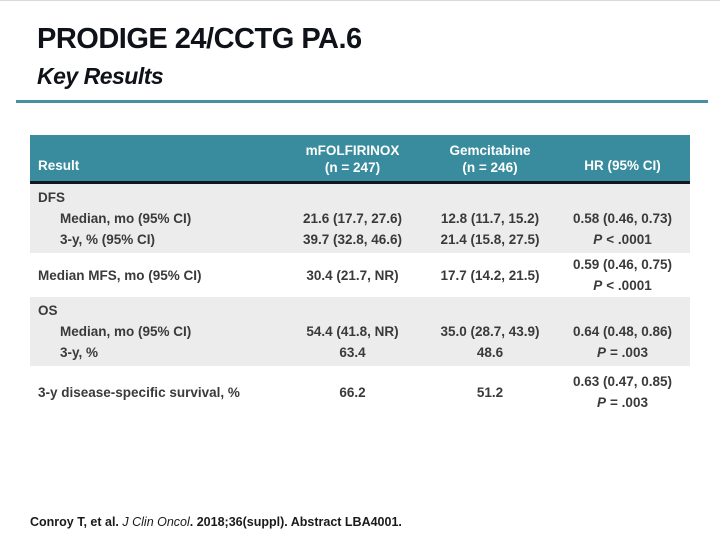 The width and height of the screenshot is (720, 540). I want to click on row-group-label: OS, so click(48, 310).